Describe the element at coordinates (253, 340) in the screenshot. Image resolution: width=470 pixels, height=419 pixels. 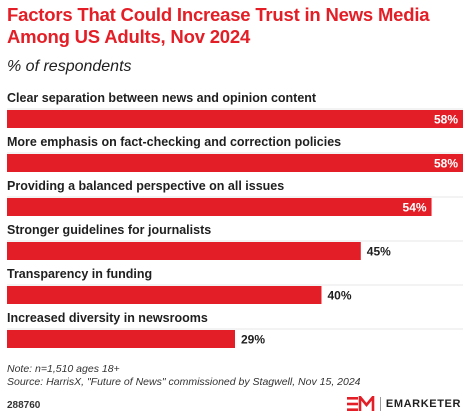
I see `value-label: 29%` at that location.